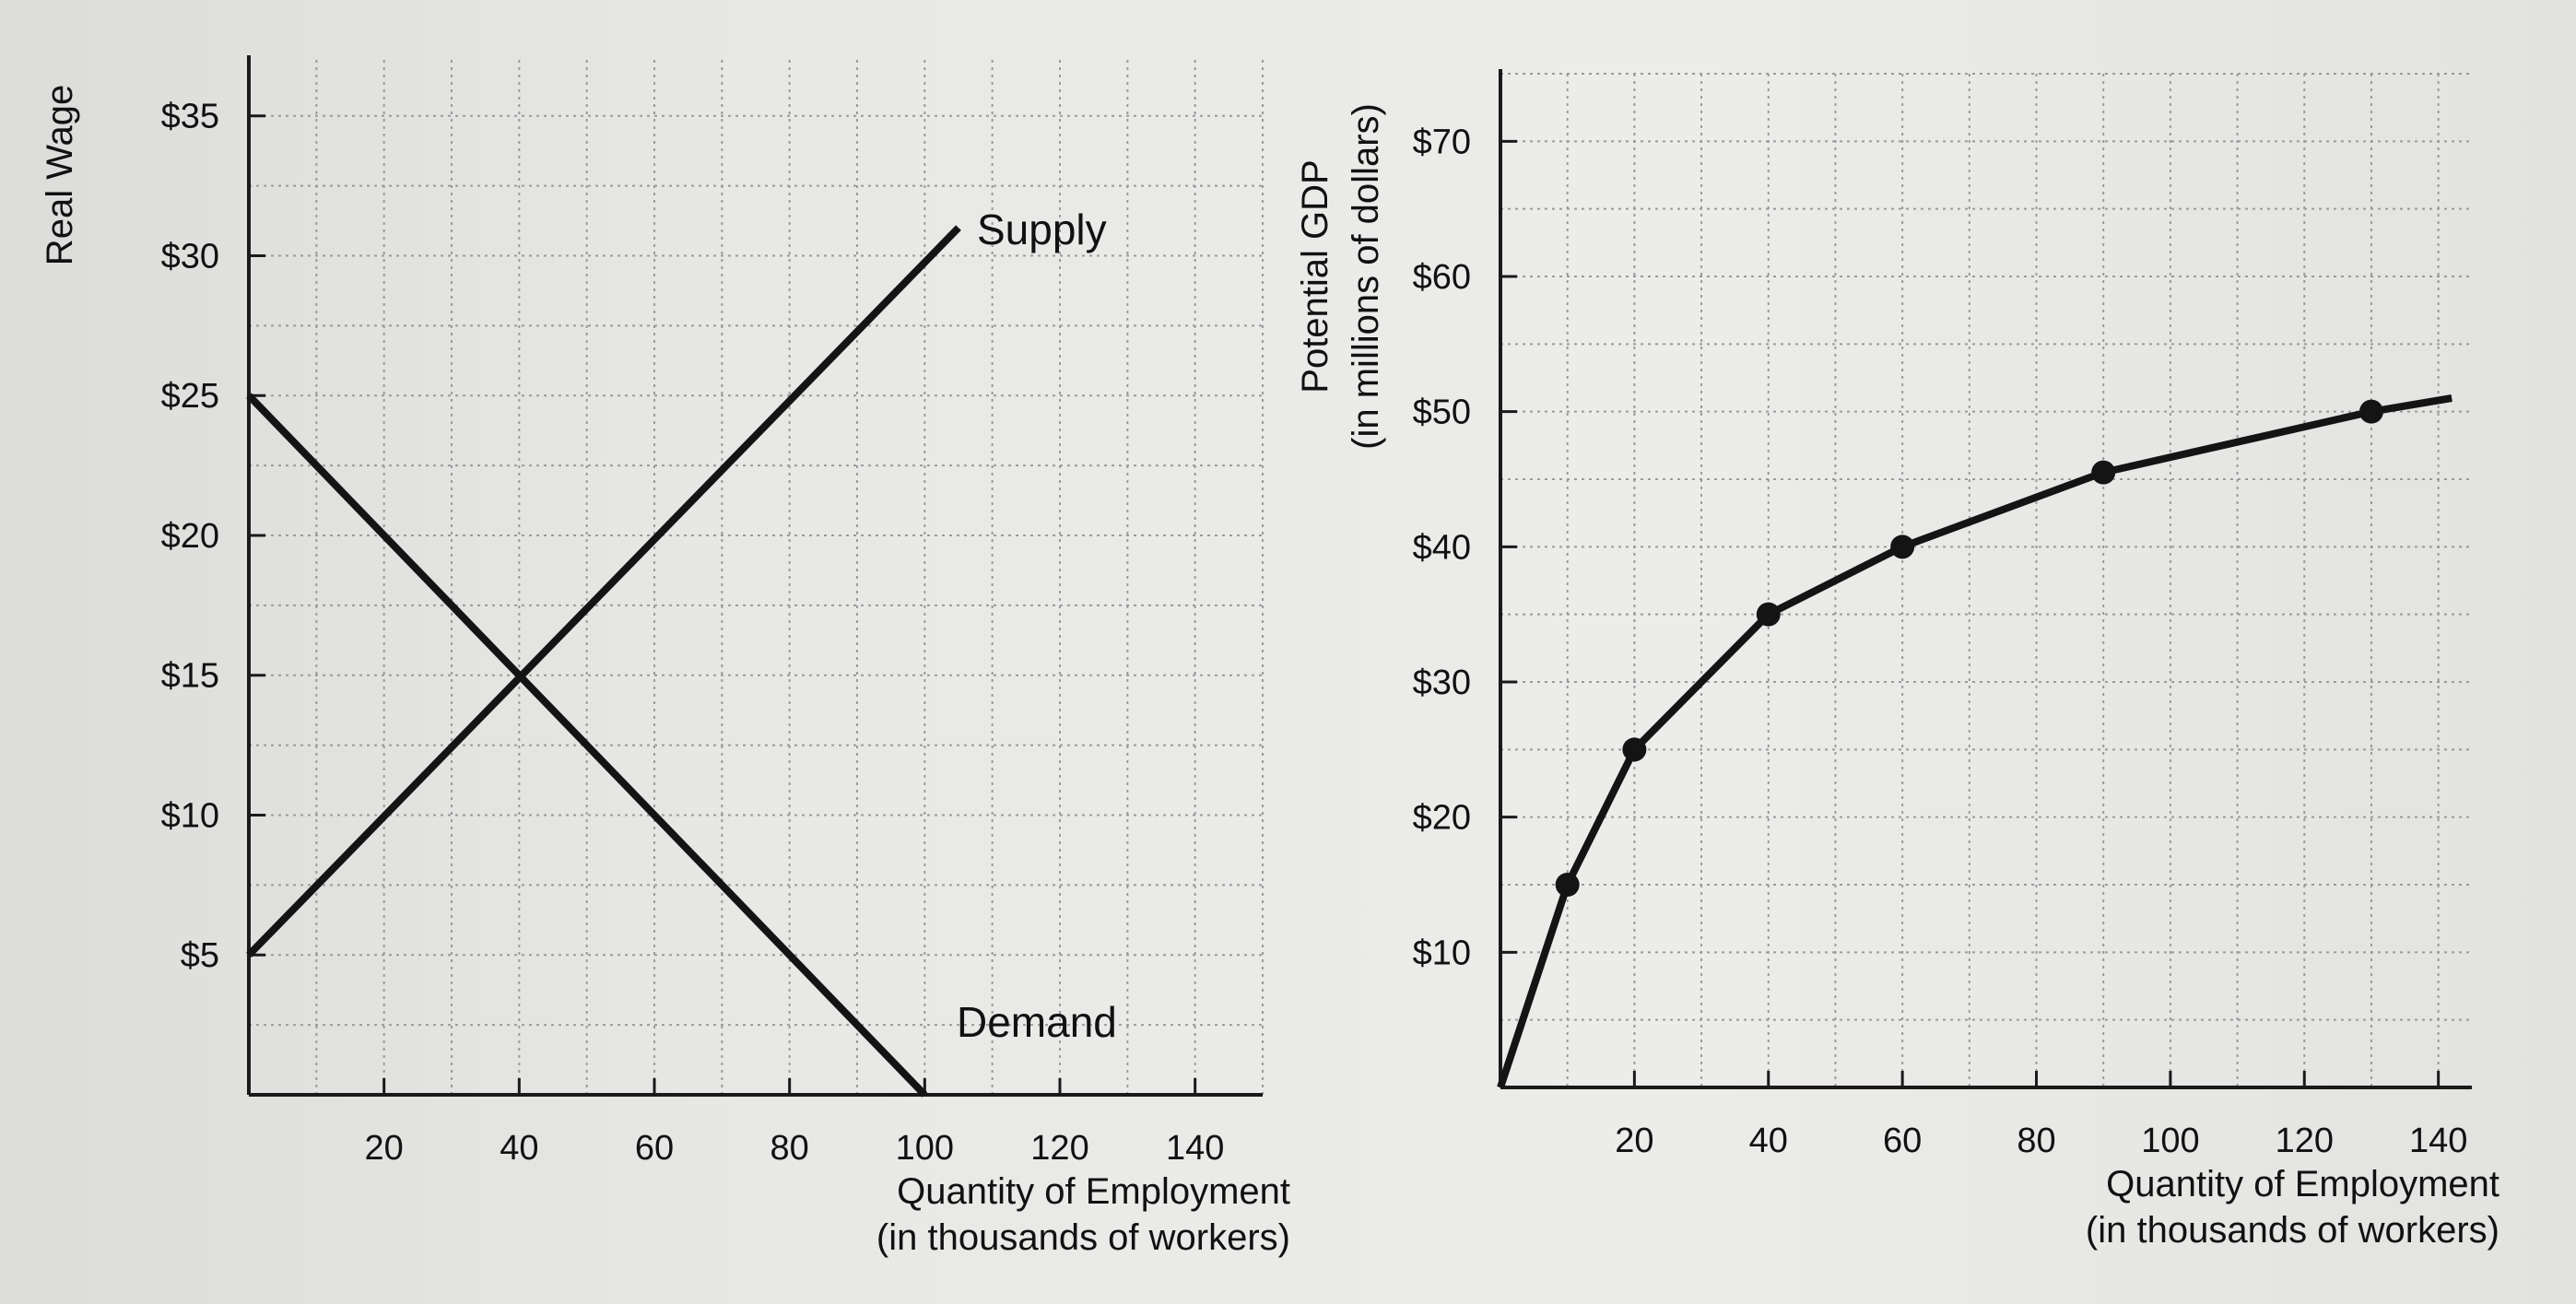 The width and height of the screenshot is (2576, 1304). Describe the element at coordinates (587, 746) in the screenshot. I see `series-line-demand` at that location.